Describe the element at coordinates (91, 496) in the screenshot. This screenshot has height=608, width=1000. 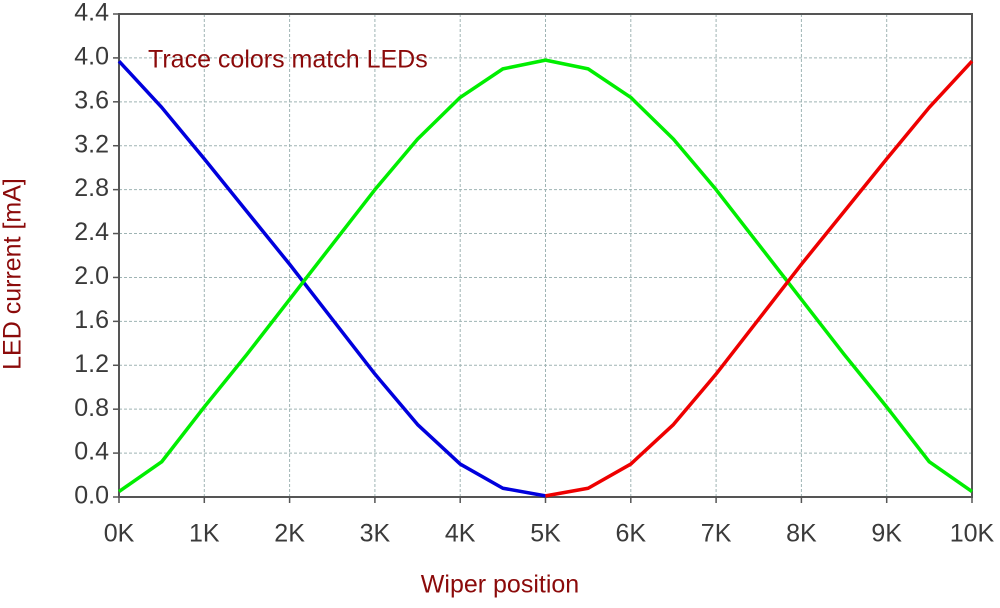
I see `y-tick-label: 0.0` at that location.